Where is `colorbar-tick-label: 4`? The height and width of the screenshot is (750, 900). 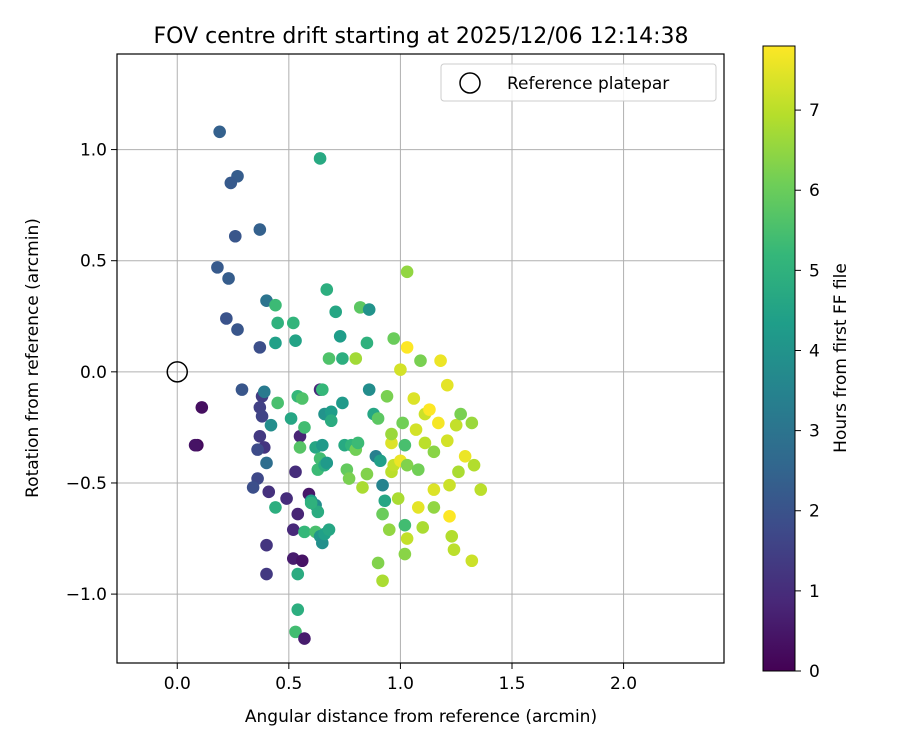
colorbar-tick-label: 4 is located at coordinates (814, 351).